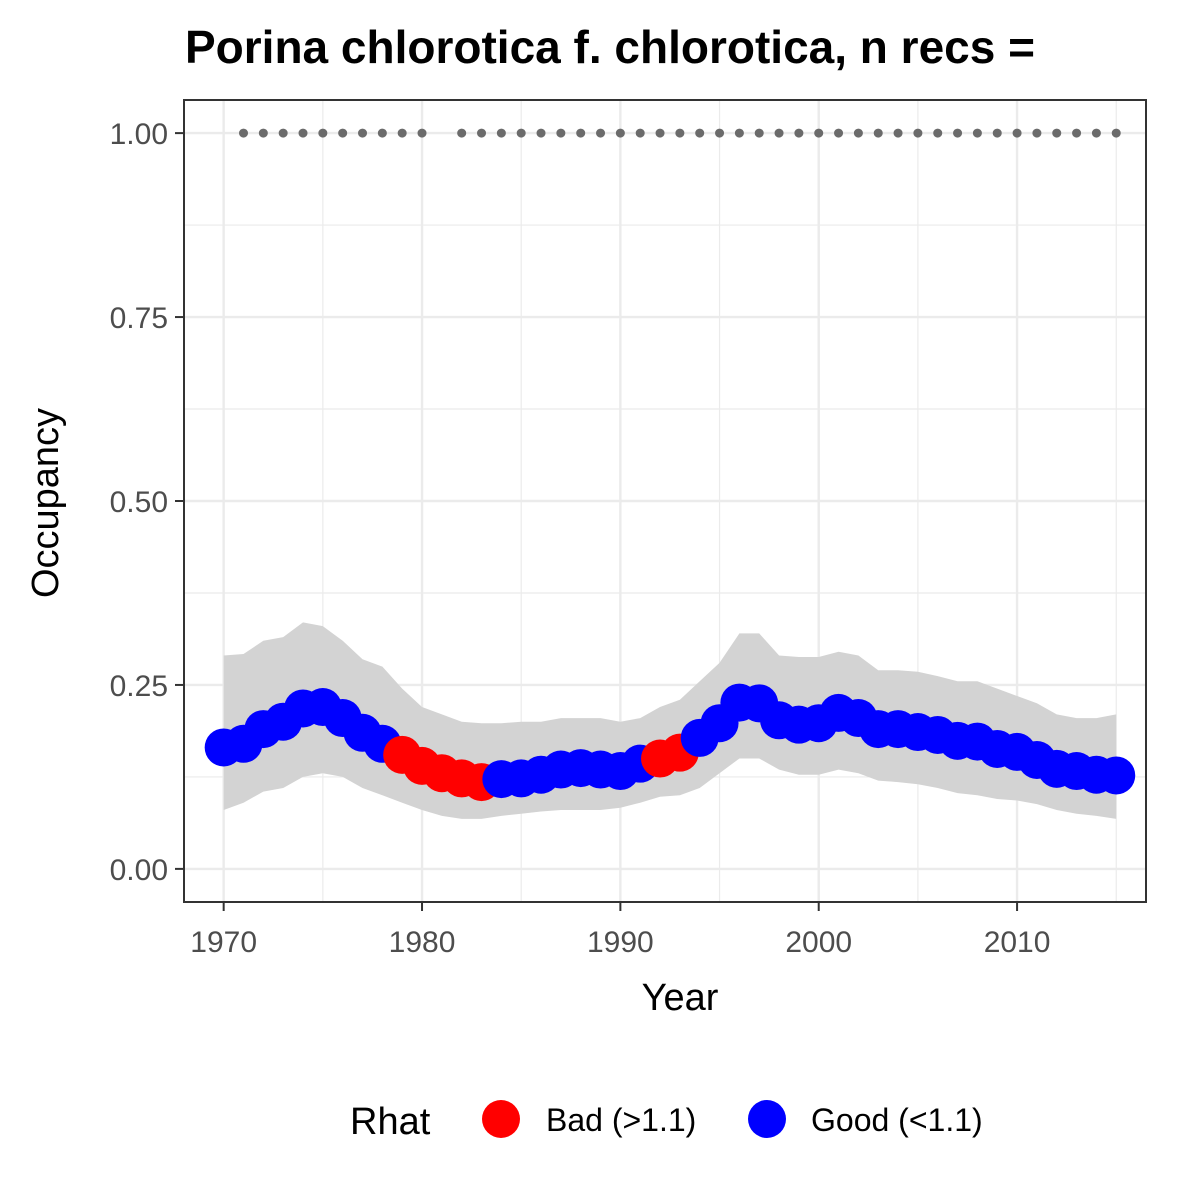  What do you see at coordinates (390, 1122) in the screenshot?
I see `legend-title: Rhat` at bounding box center [390, 1122].